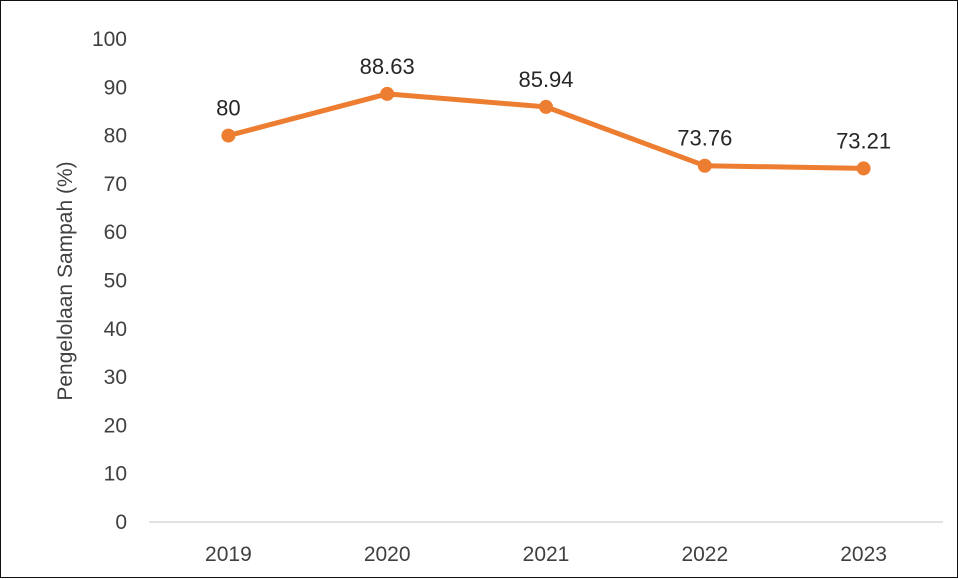 Image resolution: width=958 pixels, height=579 pixels. What do you see at coordinates (115, 425) in the screenshot?
I see `y-tick-label: 20` at bounding box center [115, 425].